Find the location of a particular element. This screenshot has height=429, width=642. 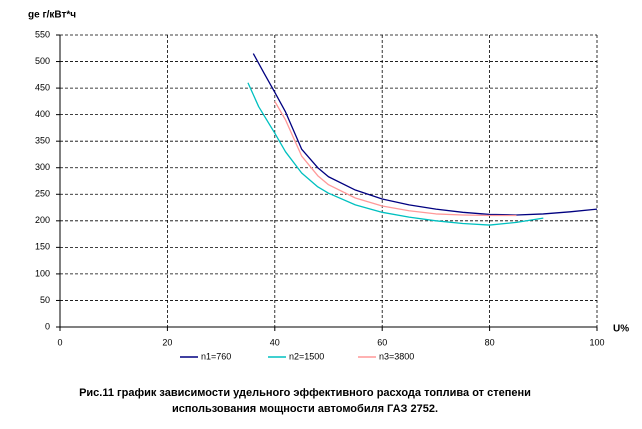

y-tick-label: 550 is located at coordinates (42, 34).